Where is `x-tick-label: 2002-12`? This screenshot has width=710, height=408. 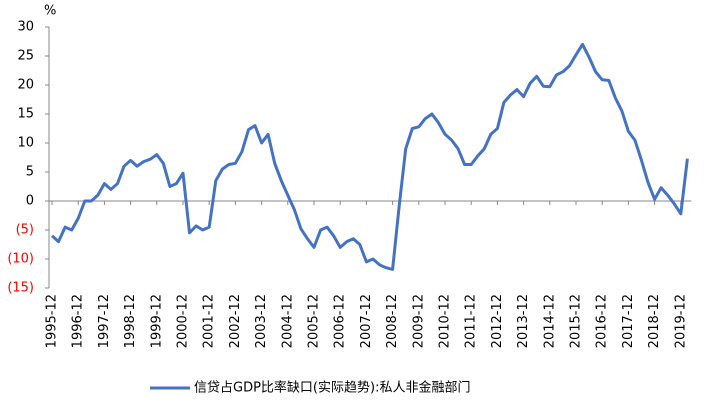 x-tick-label: 2002-12 is located at coordinates (235, 321).